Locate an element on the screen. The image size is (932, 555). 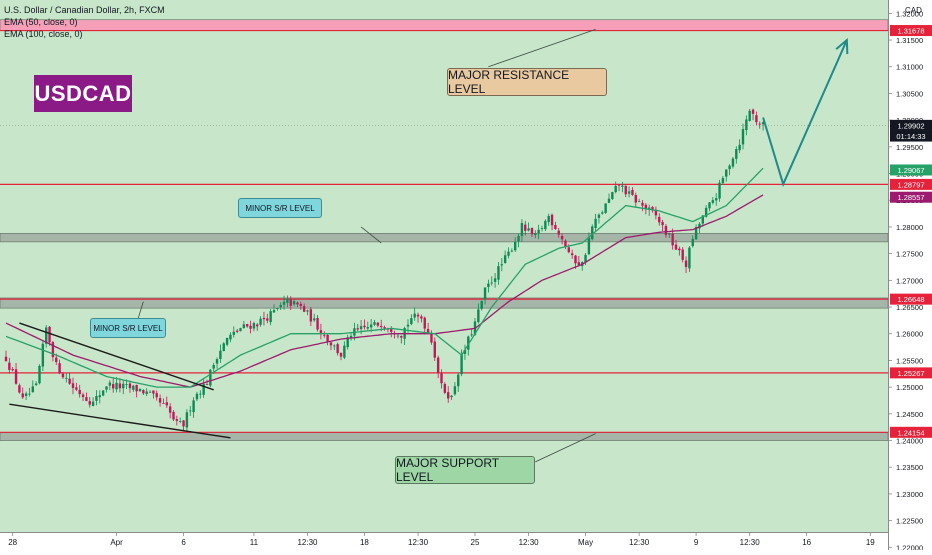
price-tick-label: 1.31000 is located at coordinates (909, 67).